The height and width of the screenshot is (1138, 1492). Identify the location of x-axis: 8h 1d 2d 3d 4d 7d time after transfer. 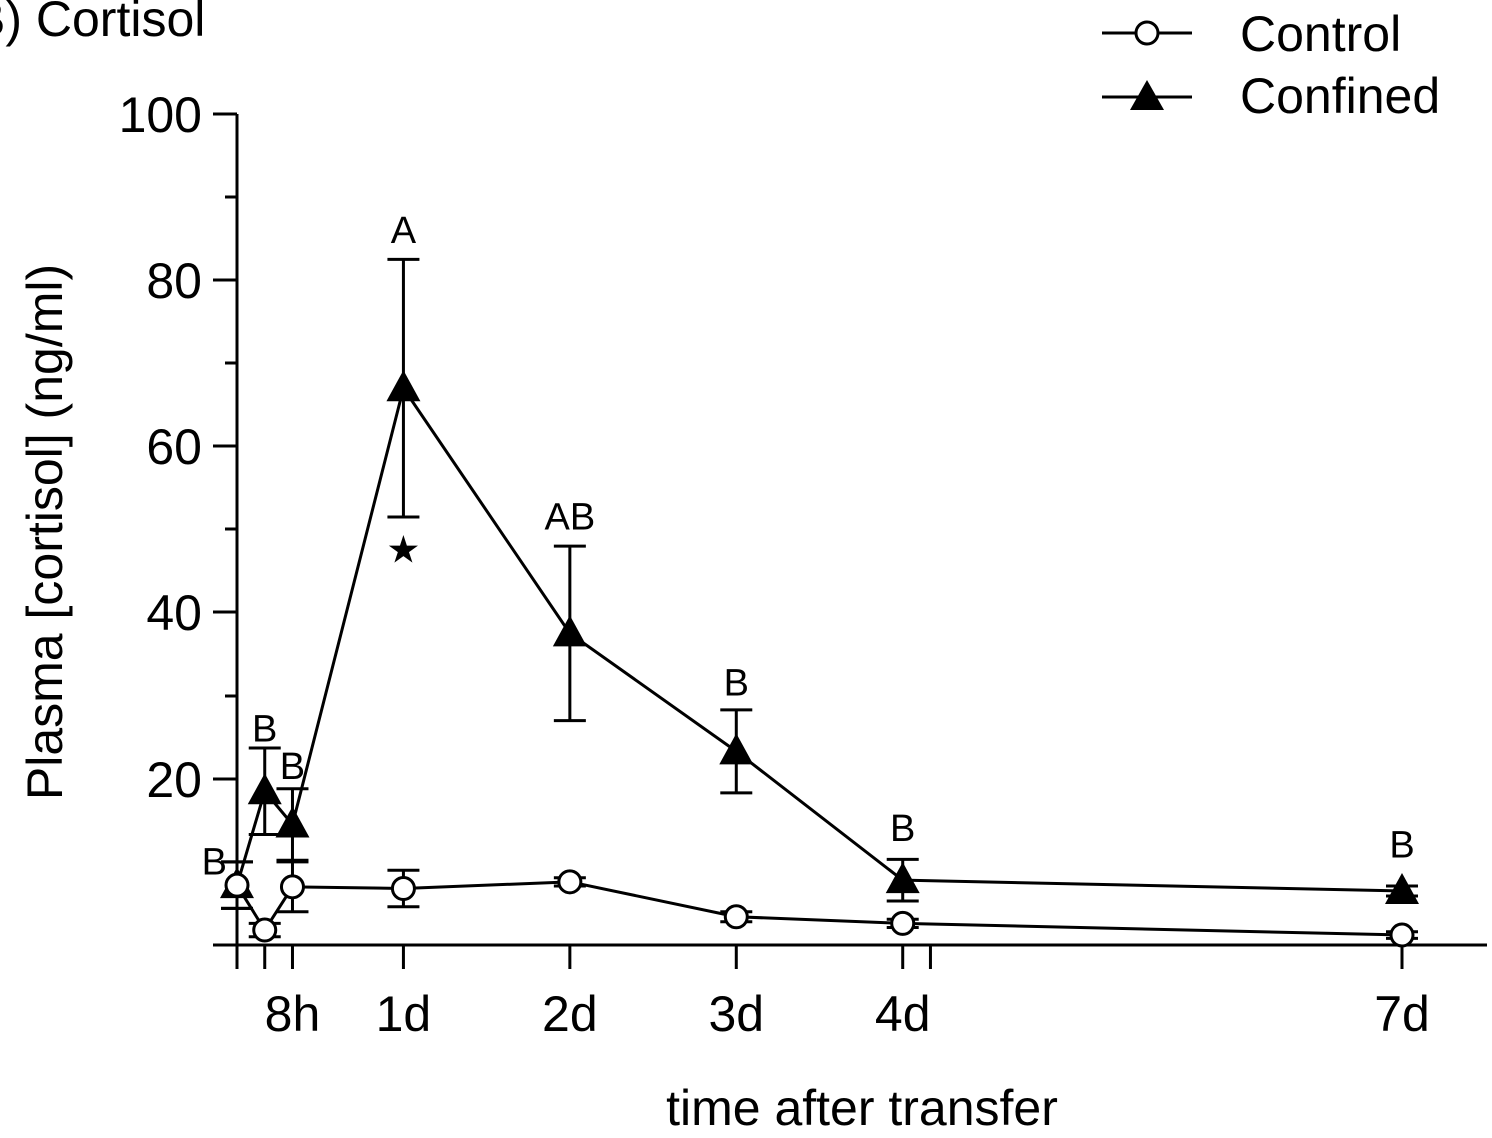
(850, 1039).